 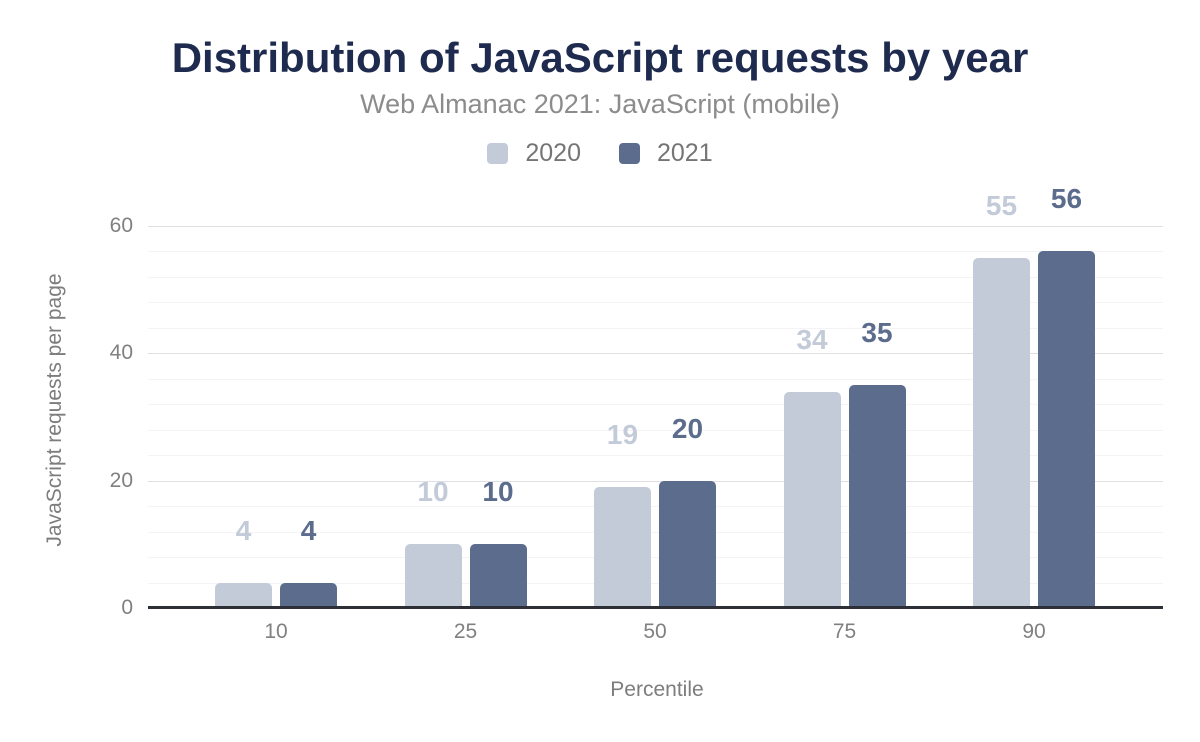 I want to click on bar-2020-p25, so click(x=433, y=575).